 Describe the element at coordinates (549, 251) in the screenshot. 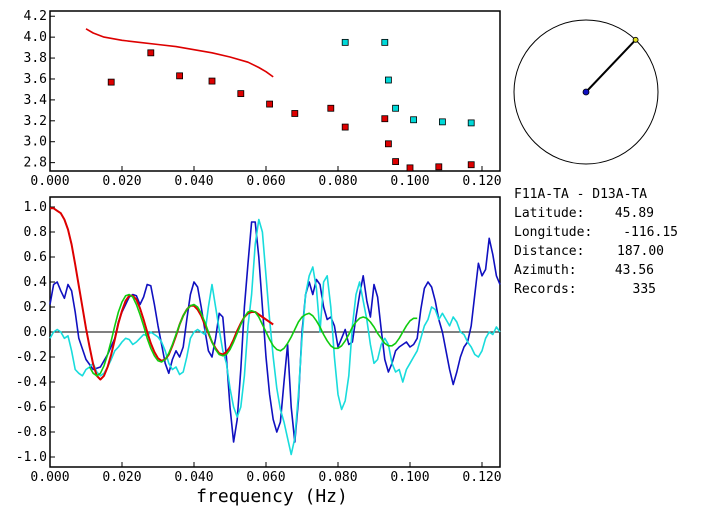

I see `distance-label: Distance:` at that location.